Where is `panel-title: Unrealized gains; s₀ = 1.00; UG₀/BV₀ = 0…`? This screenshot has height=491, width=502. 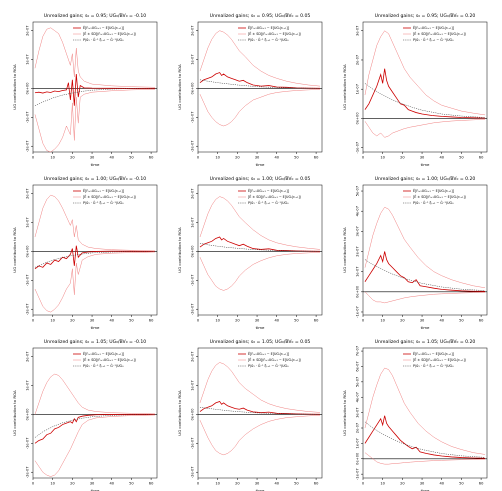
panel-title: Unrealized gains; s₀ = 1.00; UG₀/BV₀ = 0… is located at coordinates (425, 179).